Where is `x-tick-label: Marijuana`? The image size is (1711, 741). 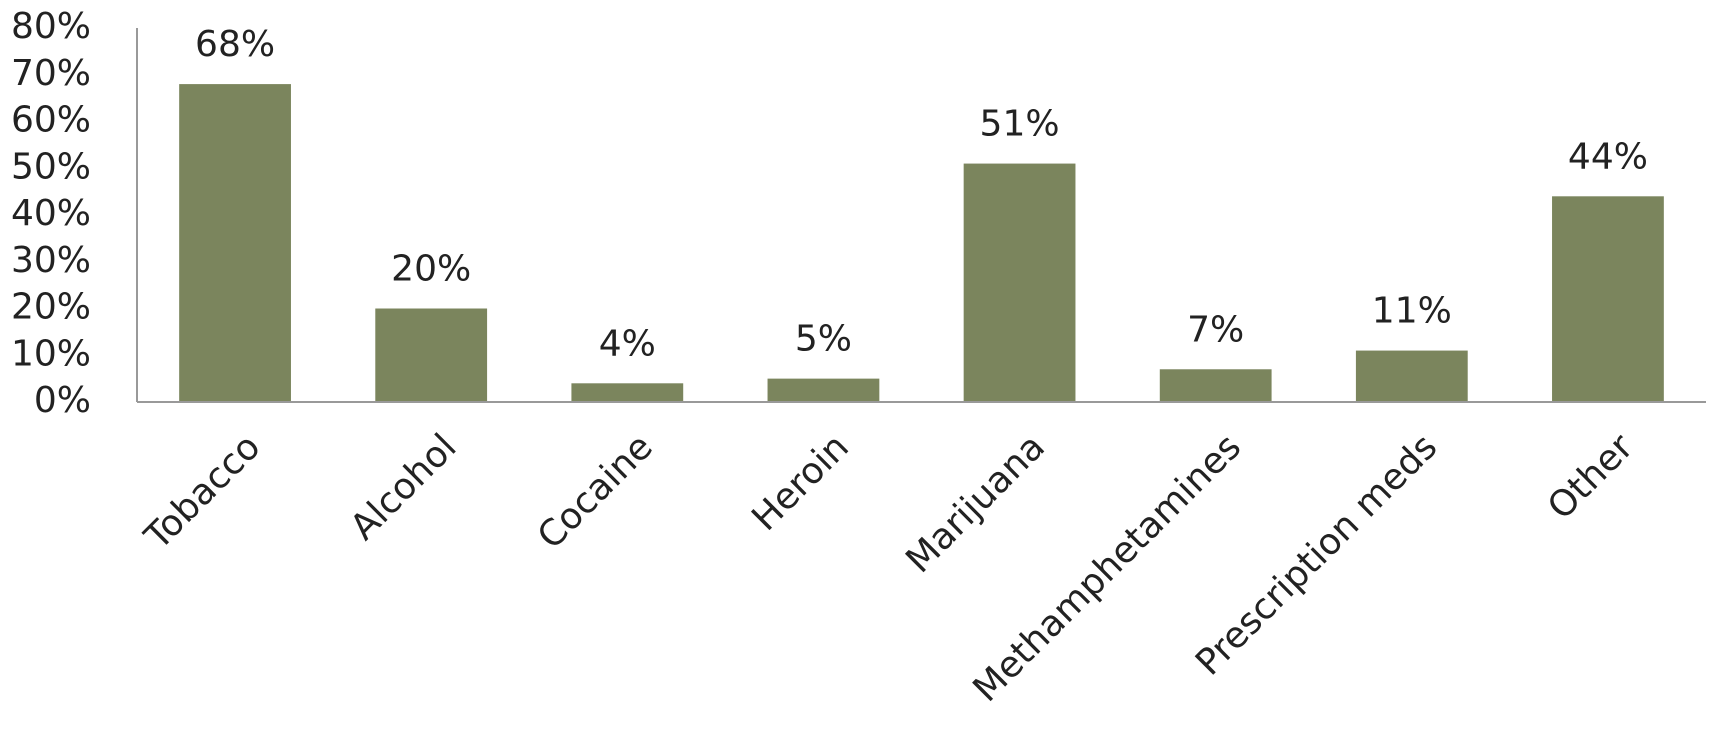 x-tick-label: Marijuana is located at coordinates (975, 503).